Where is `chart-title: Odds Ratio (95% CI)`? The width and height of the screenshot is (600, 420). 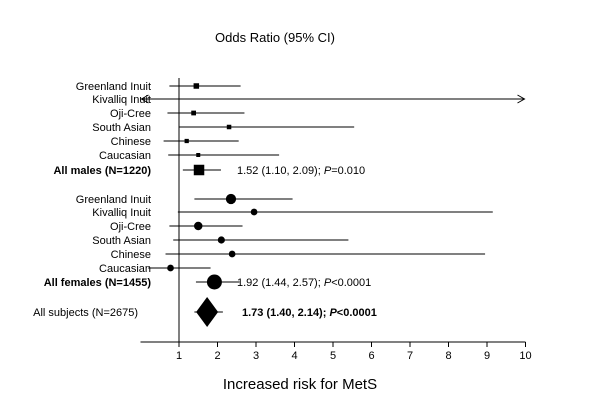 chart-title: Odds Ratio (95% CI) is located at coordinates (275, 37).